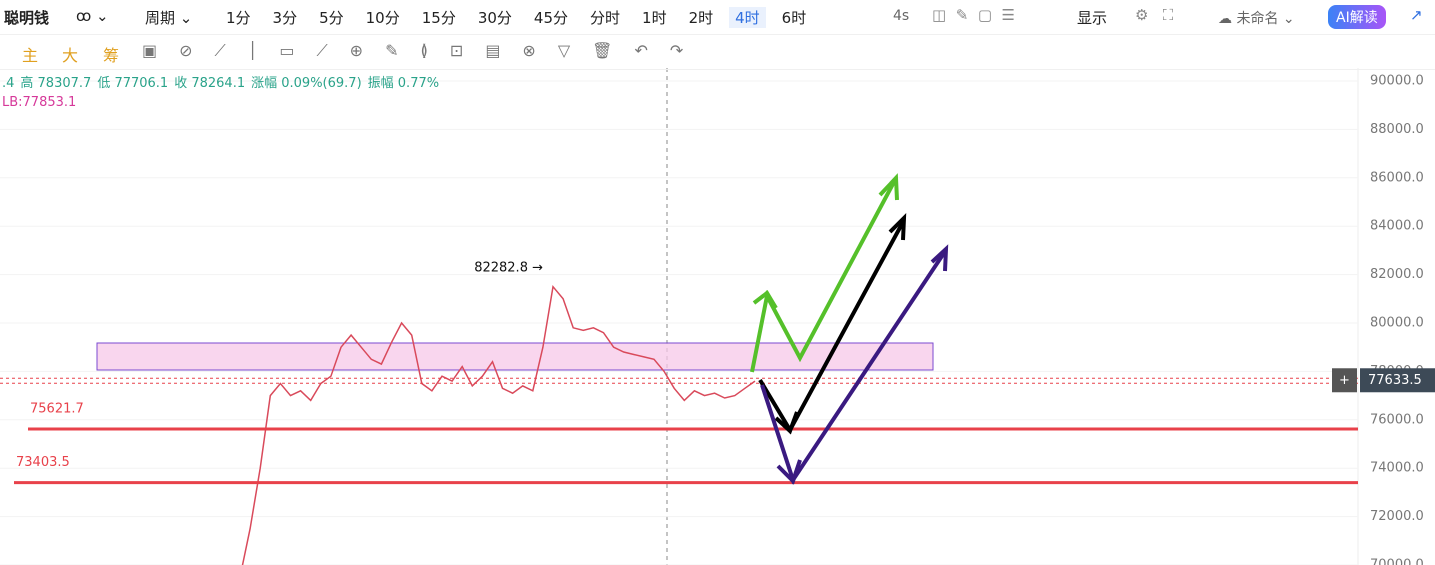  What do you see at coordinates (605, 18) in the screenshot?
I see `interval: 分时` at bounding box center [605, 18].